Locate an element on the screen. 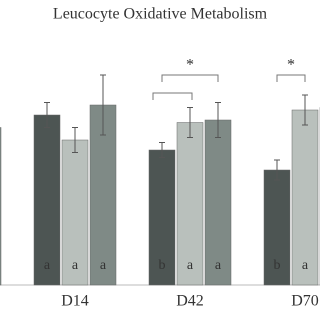 This screenshot has width=320, height=320. x-tick-label: D42 is located at coordinates (190, 301).